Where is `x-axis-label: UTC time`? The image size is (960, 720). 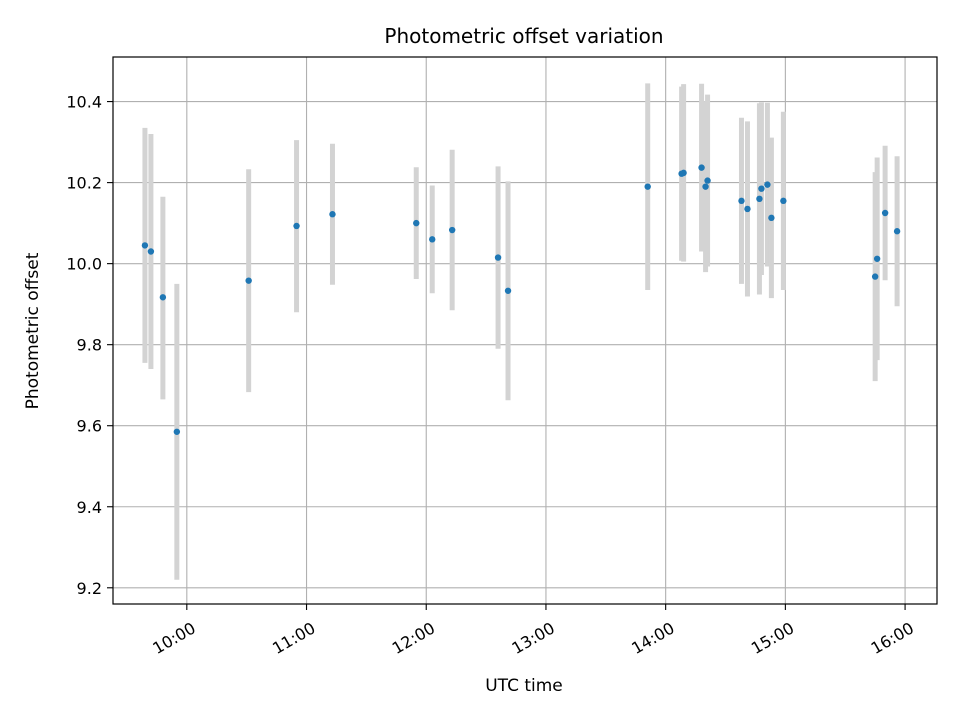
x-axis-label: UTC time is located at coordinates (524, 686).